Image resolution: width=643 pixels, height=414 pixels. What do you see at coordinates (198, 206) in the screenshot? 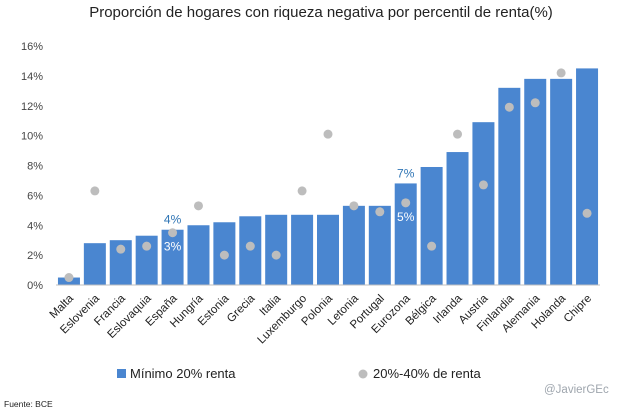
I see `point-hungría` at bounding box center [198, 206].